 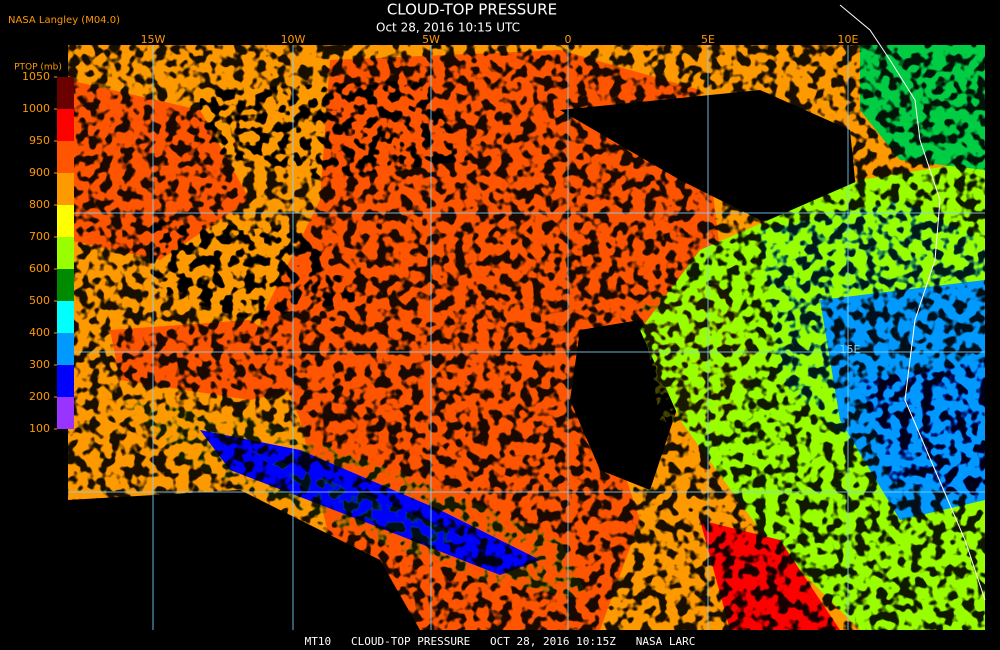 I want to click on colorbar-tick-label: 700, so click(x=39, y=236).